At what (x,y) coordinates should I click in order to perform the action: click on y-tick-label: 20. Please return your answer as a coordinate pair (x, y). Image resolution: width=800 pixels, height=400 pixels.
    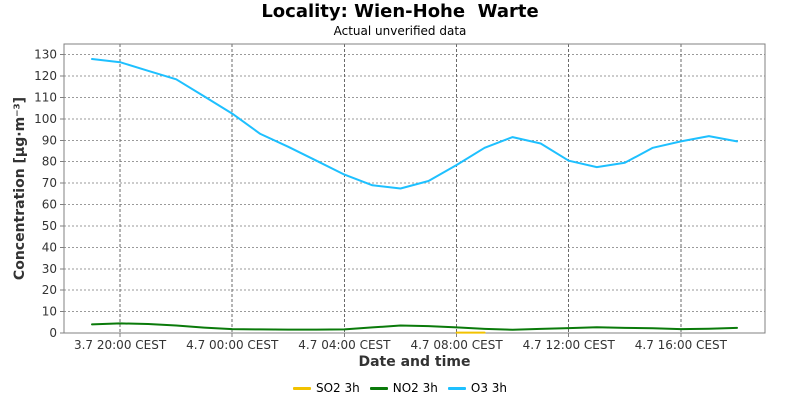
    Looking at the image, I should click on (49, 290).